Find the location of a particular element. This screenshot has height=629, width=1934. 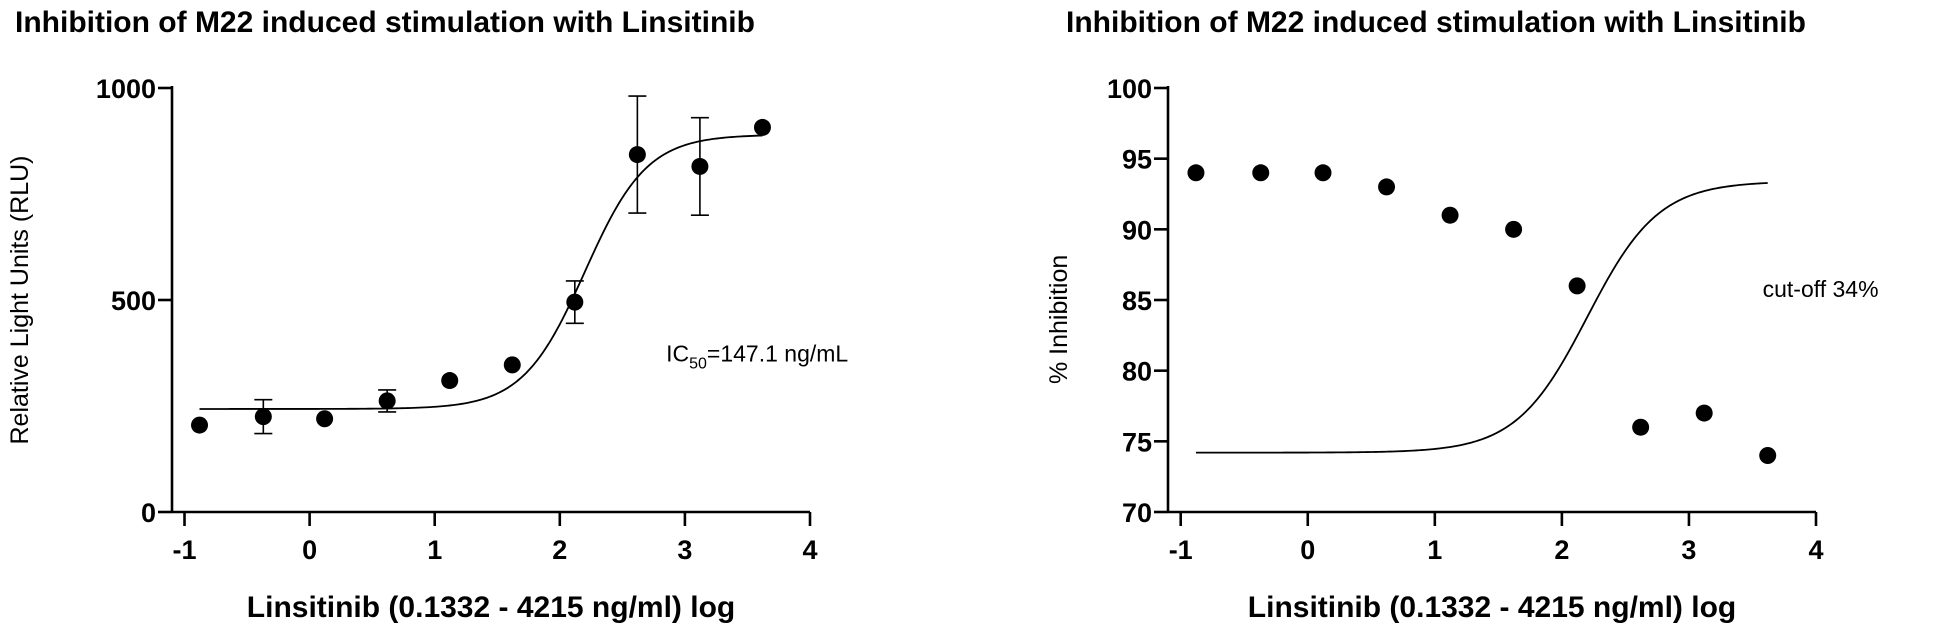

y-tick-label: 500 is located at coordinates (133, 301).